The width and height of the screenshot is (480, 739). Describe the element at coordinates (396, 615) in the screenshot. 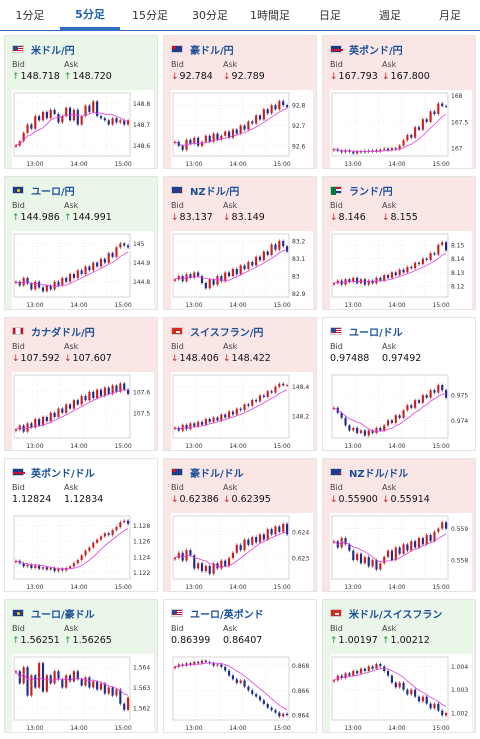

I see `pair-name: 米ドル/スイスフラン` at that location.